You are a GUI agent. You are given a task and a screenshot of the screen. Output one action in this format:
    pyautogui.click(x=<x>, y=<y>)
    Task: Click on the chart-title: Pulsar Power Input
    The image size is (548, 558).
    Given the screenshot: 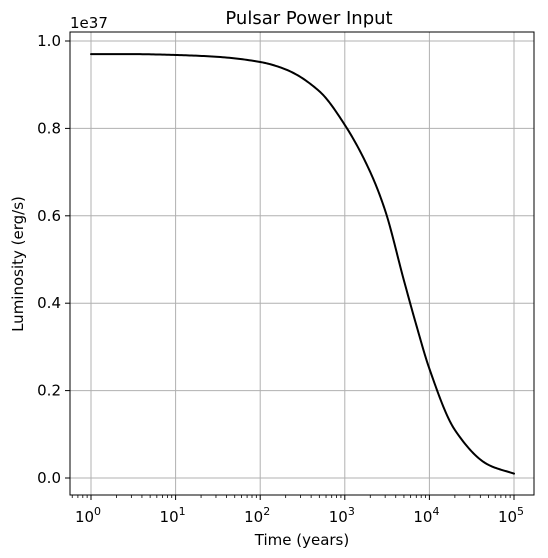 What is the action you would take?
    pyautogui.click(x=308, y=18)
    